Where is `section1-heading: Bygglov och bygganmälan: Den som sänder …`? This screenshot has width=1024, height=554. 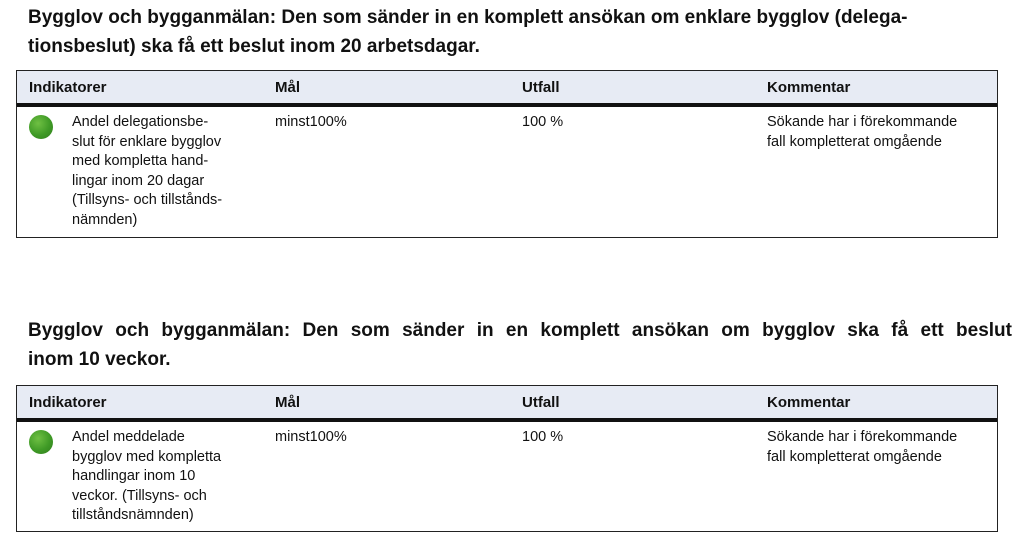
section1-heading: Bygglov och bygganmälan: Den som sänder … is located at coordinates (520, 32).